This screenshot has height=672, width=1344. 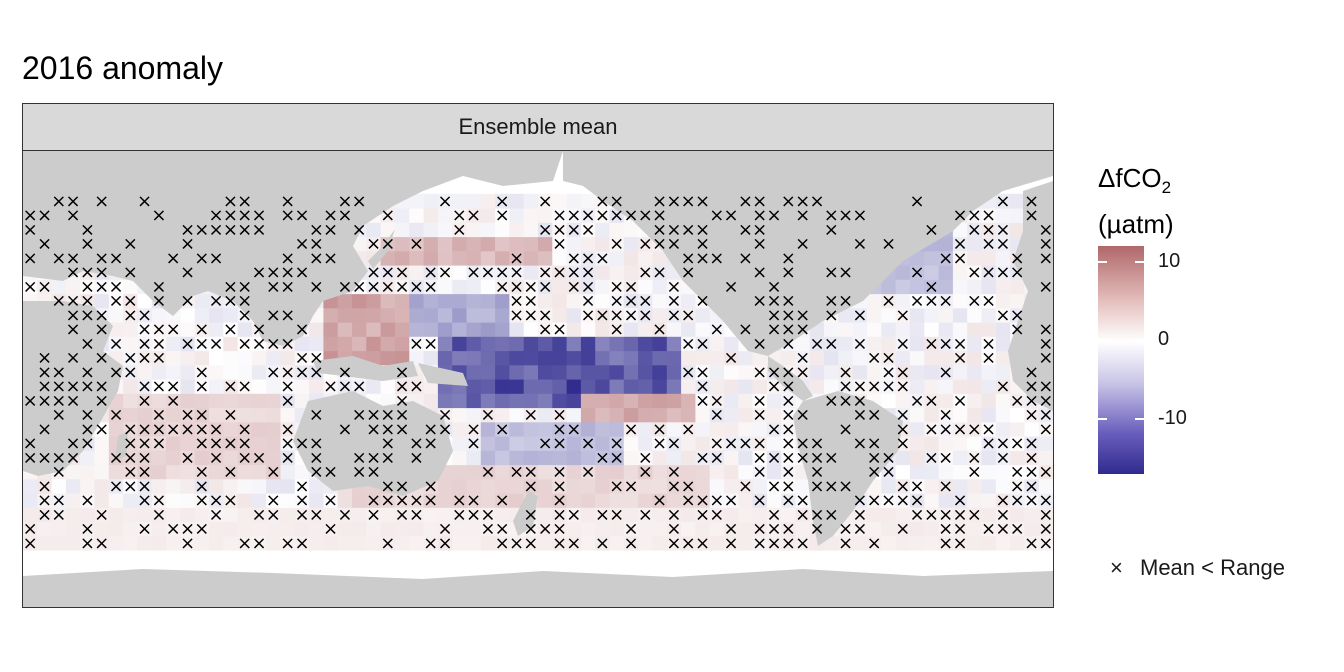 What do you see at coordinates (808, 253) in the screenshot?
I see `land-north-america` at bounding box center [808, 253].